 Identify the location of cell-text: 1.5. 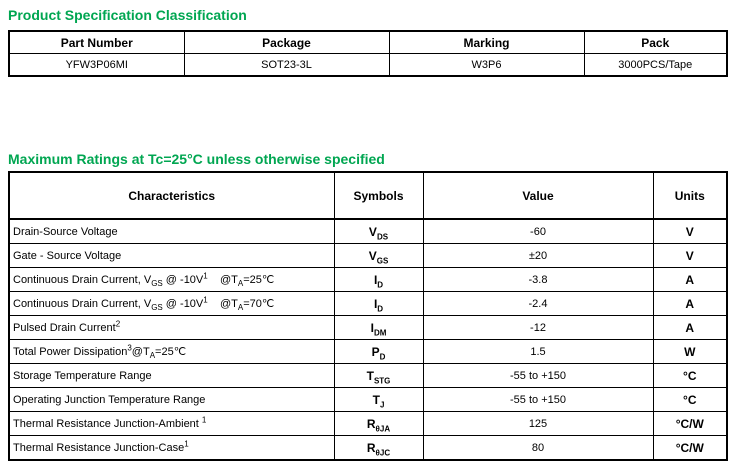
(538, 351).